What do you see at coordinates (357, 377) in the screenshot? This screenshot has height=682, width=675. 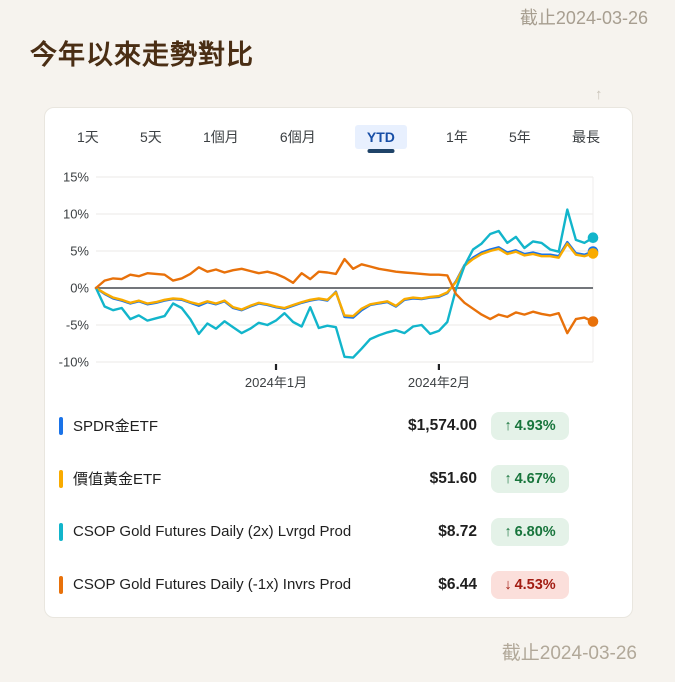 I see `x-axis-ticks: 2024年1月 2024年2月` at bounding box center [357, 377].